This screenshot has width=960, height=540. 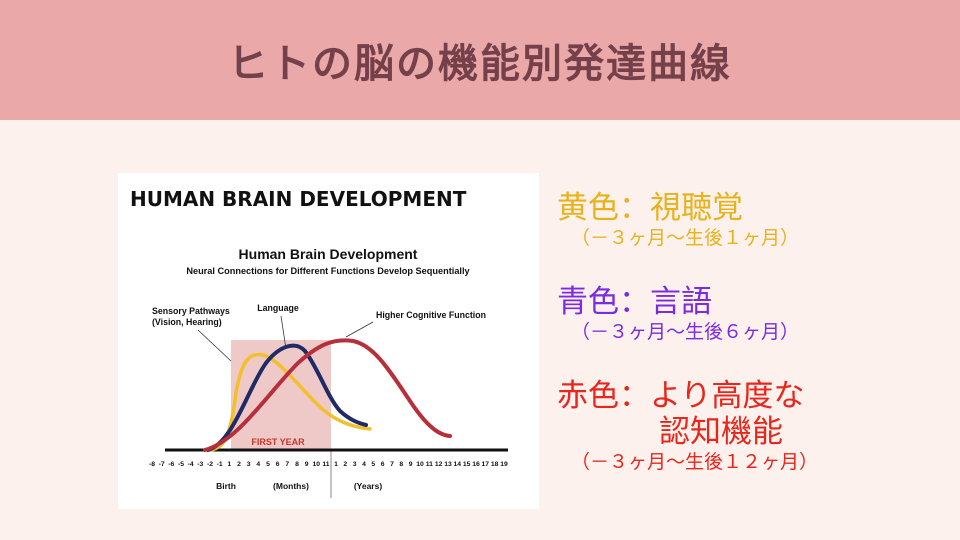 I want to click on tick-year-3: 4, so click(x=364, y=464).